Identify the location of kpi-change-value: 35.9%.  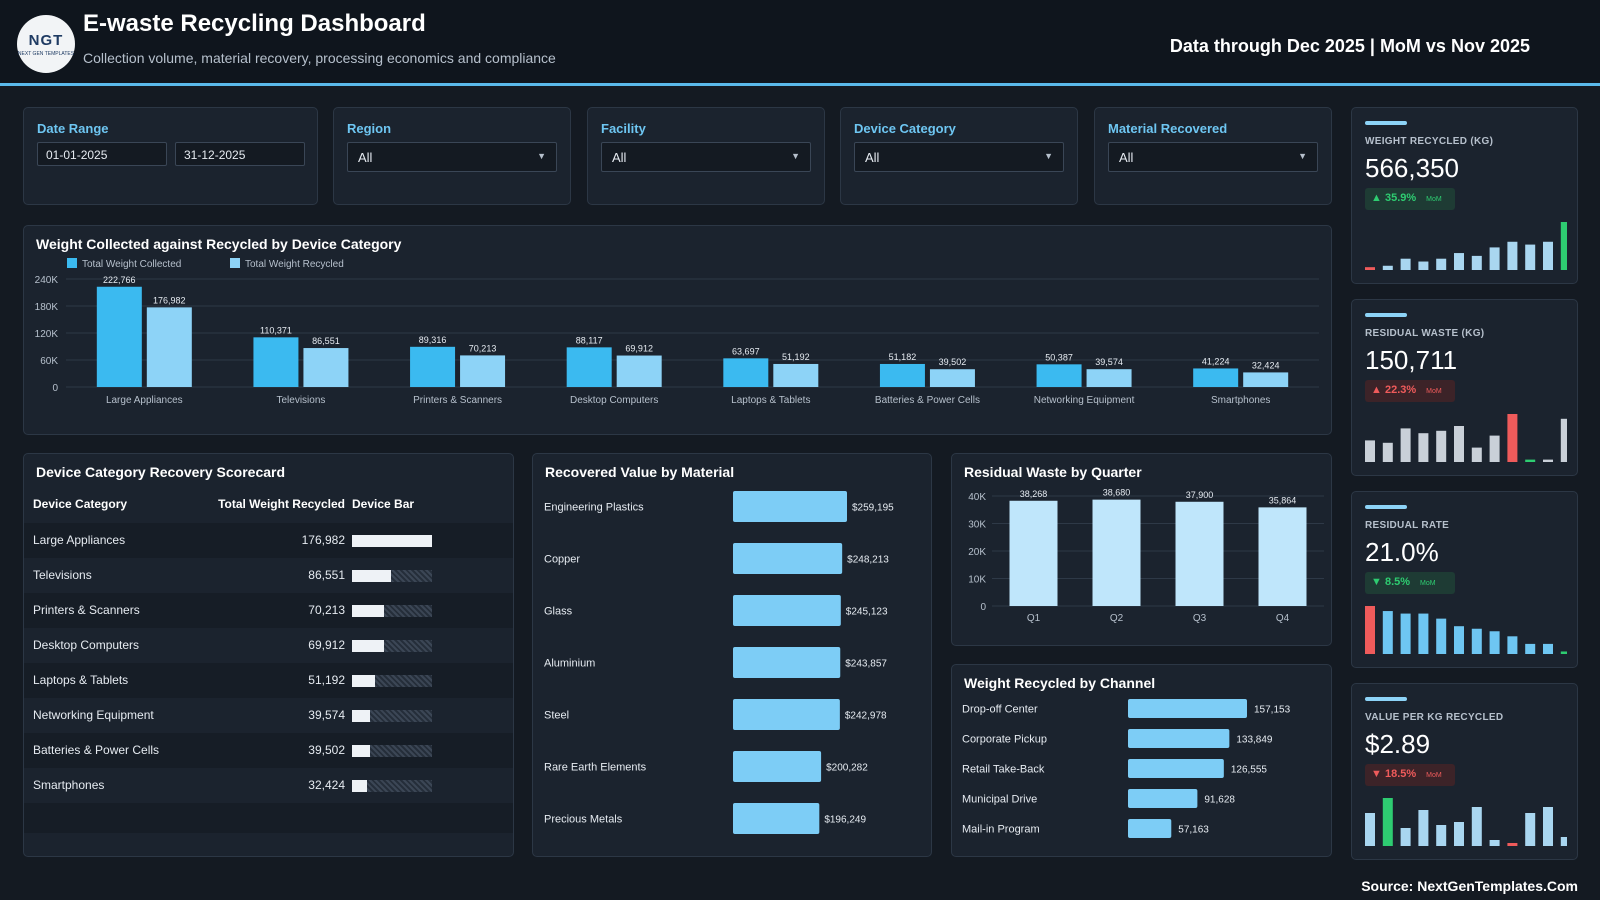
(1400, 198).